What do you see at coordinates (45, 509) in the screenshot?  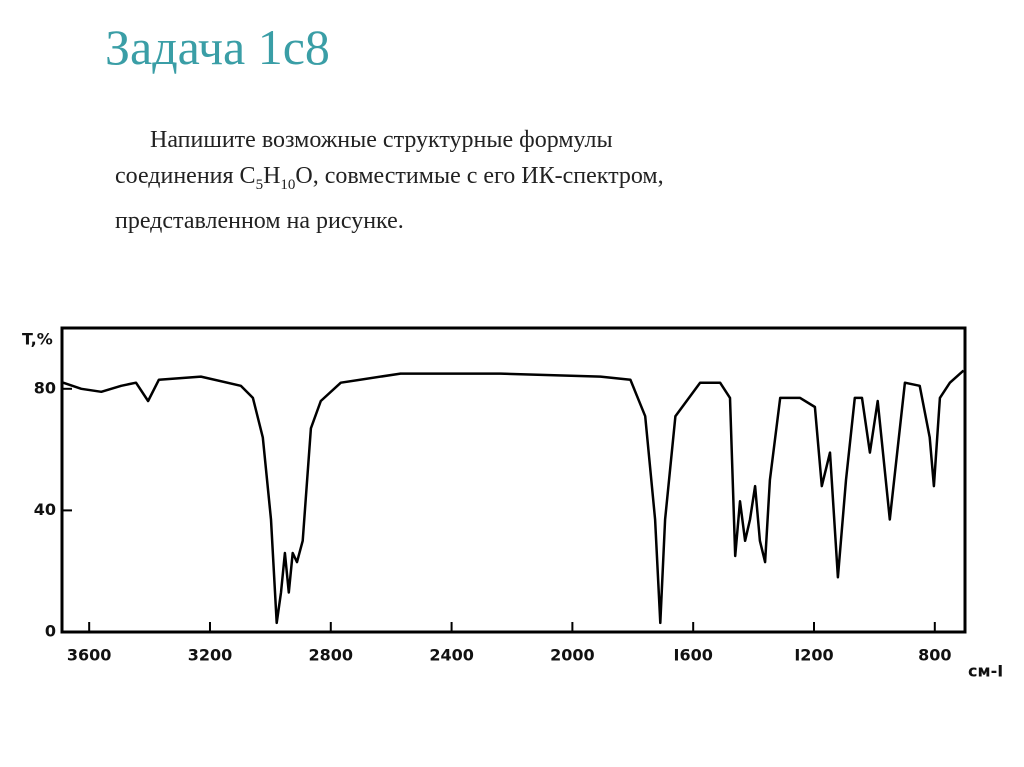 I see `y-tick-label: 40` at bounding box center [45, 509].